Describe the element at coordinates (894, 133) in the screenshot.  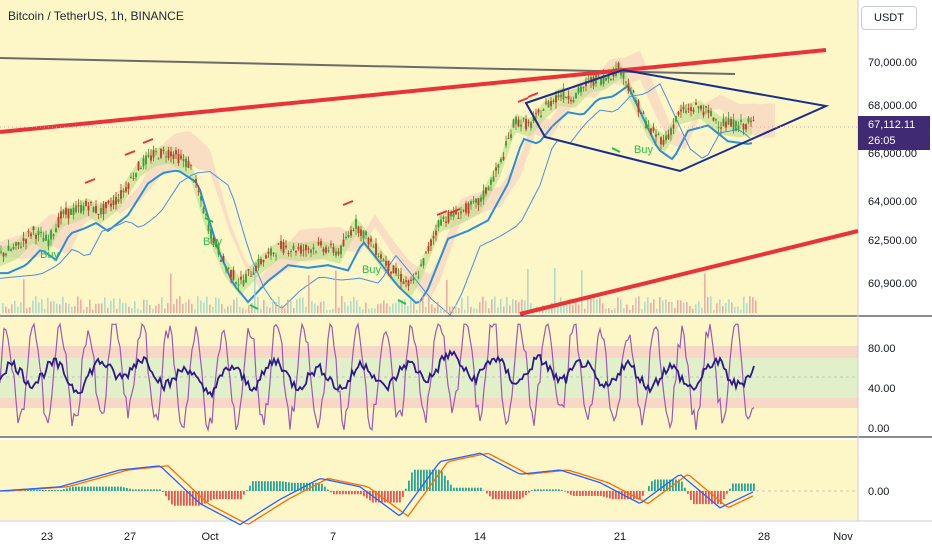
I see `last-price-tag: 67,112.11 26:05` at that location.